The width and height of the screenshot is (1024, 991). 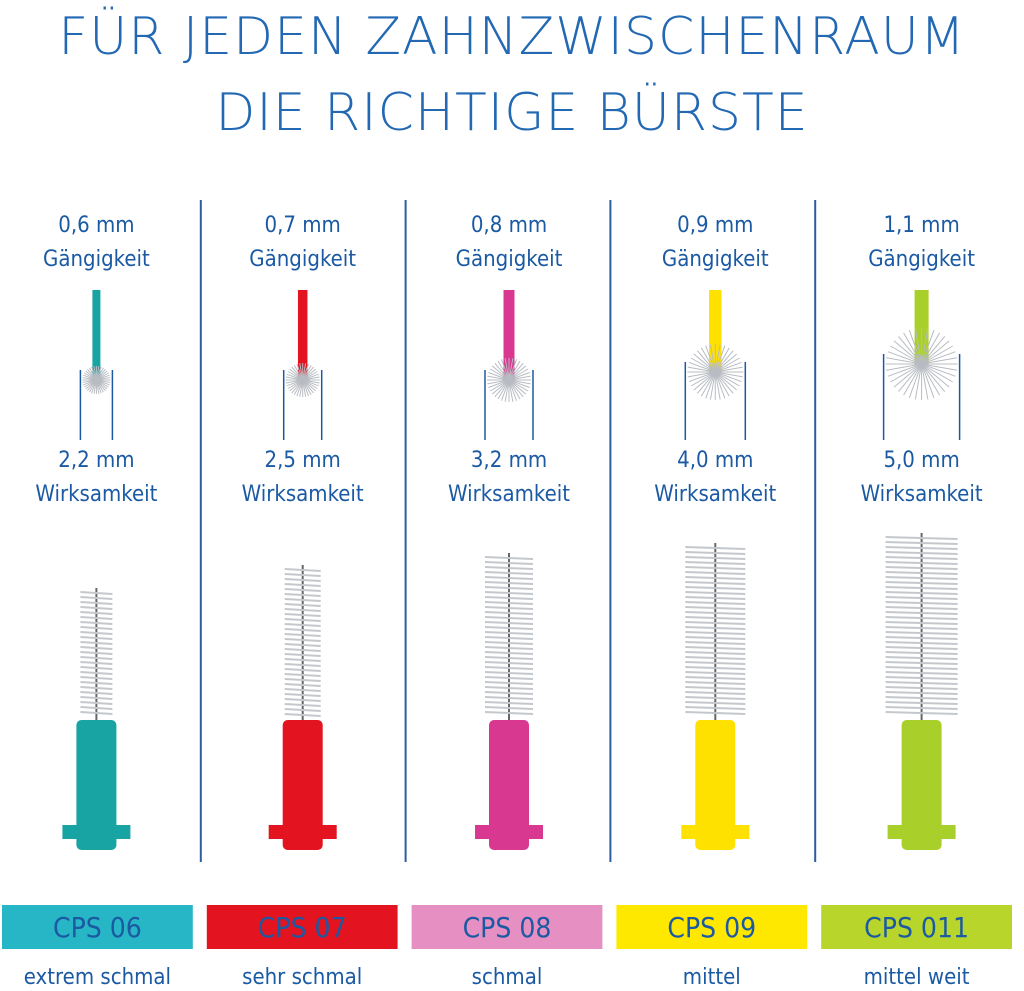 I want to click on efficacy: 3,2 mm, so click(x=509, y=460).